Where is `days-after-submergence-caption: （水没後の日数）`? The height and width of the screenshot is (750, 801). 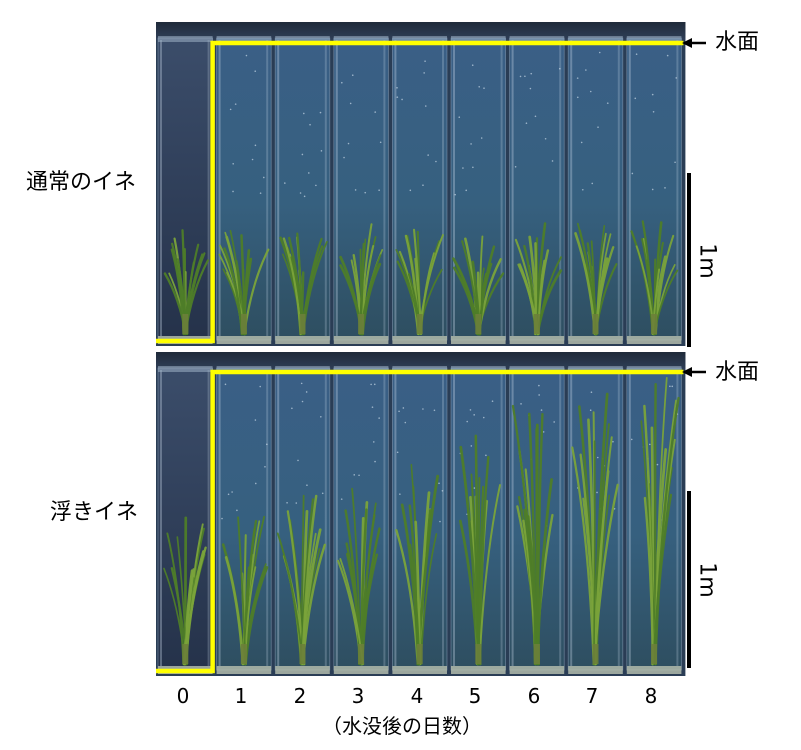 days-after-submergence-caption: （水没後の日数） is located at coordinates (402, 726).